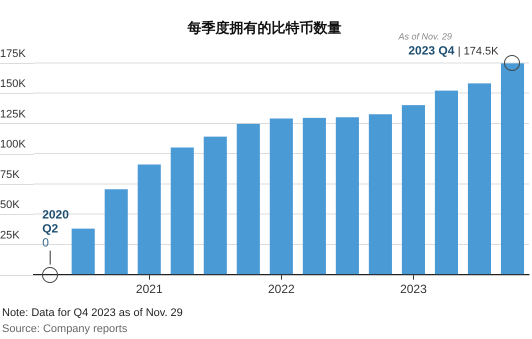 This screenshot has width=532, height=339. What do you see at coordinates (13, 144) in the screenshot?
I see `y-tick-label: 100K` at bounding box center [13, 144].